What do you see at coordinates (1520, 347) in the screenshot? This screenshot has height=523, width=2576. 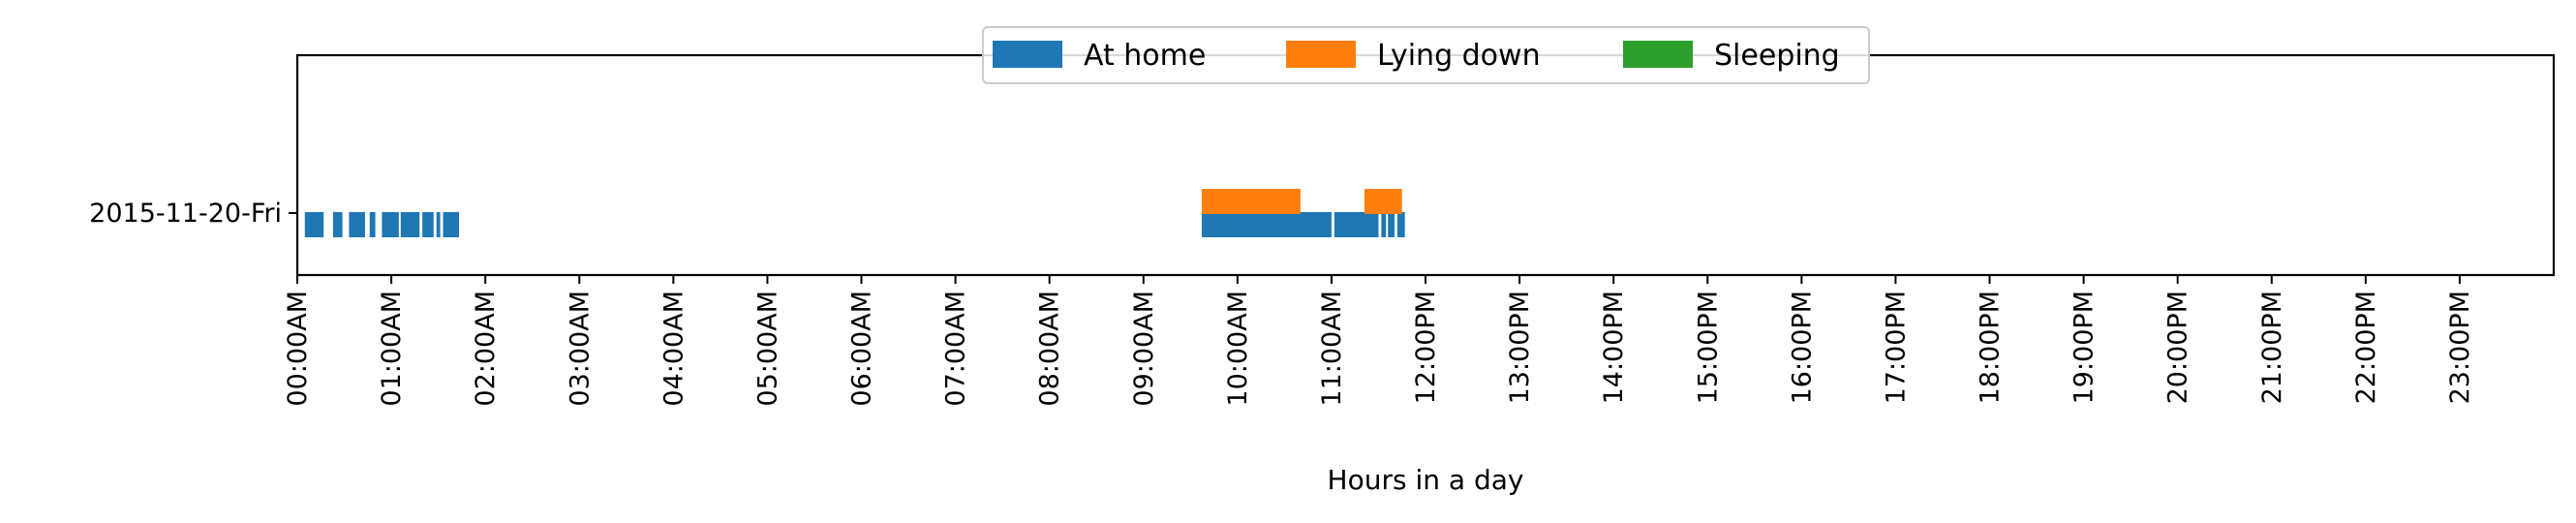 I see `x-tick-label: 13:00PM` at bounding box center [1520, 347].